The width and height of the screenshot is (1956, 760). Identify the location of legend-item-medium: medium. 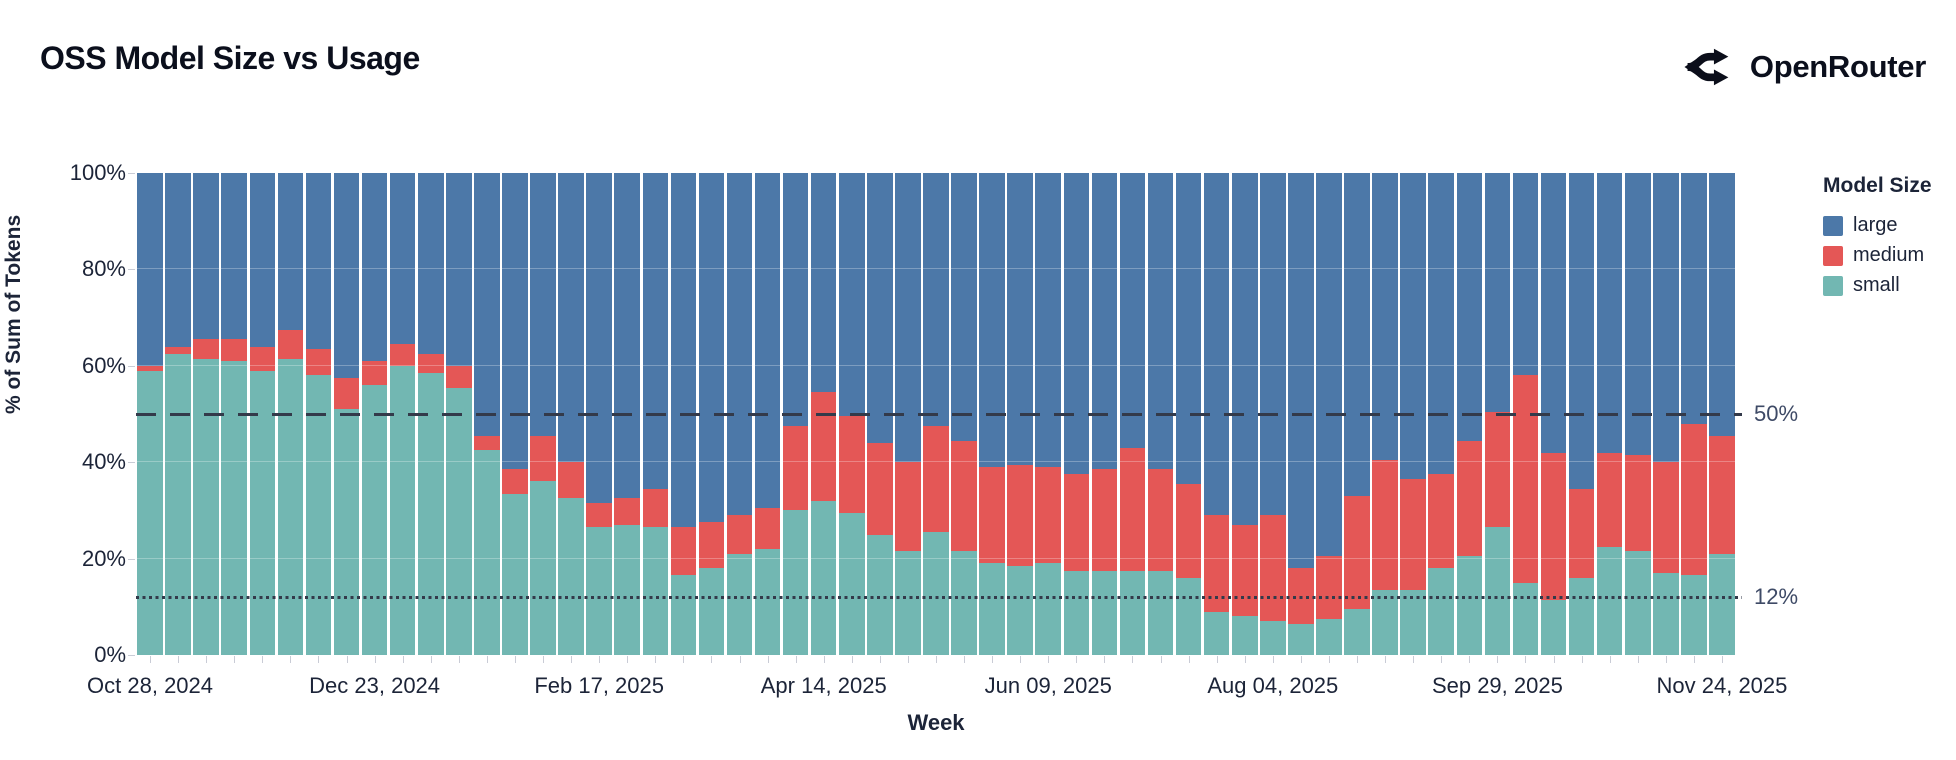
(1877, 255).